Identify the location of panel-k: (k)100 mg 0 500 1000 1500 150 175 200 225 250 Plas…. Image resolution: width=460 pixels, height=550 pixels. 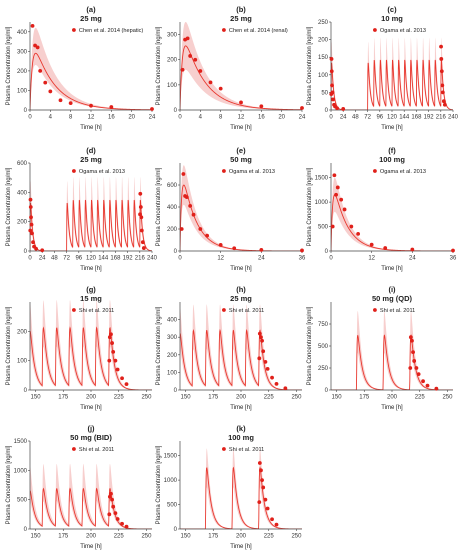
(229, 487).